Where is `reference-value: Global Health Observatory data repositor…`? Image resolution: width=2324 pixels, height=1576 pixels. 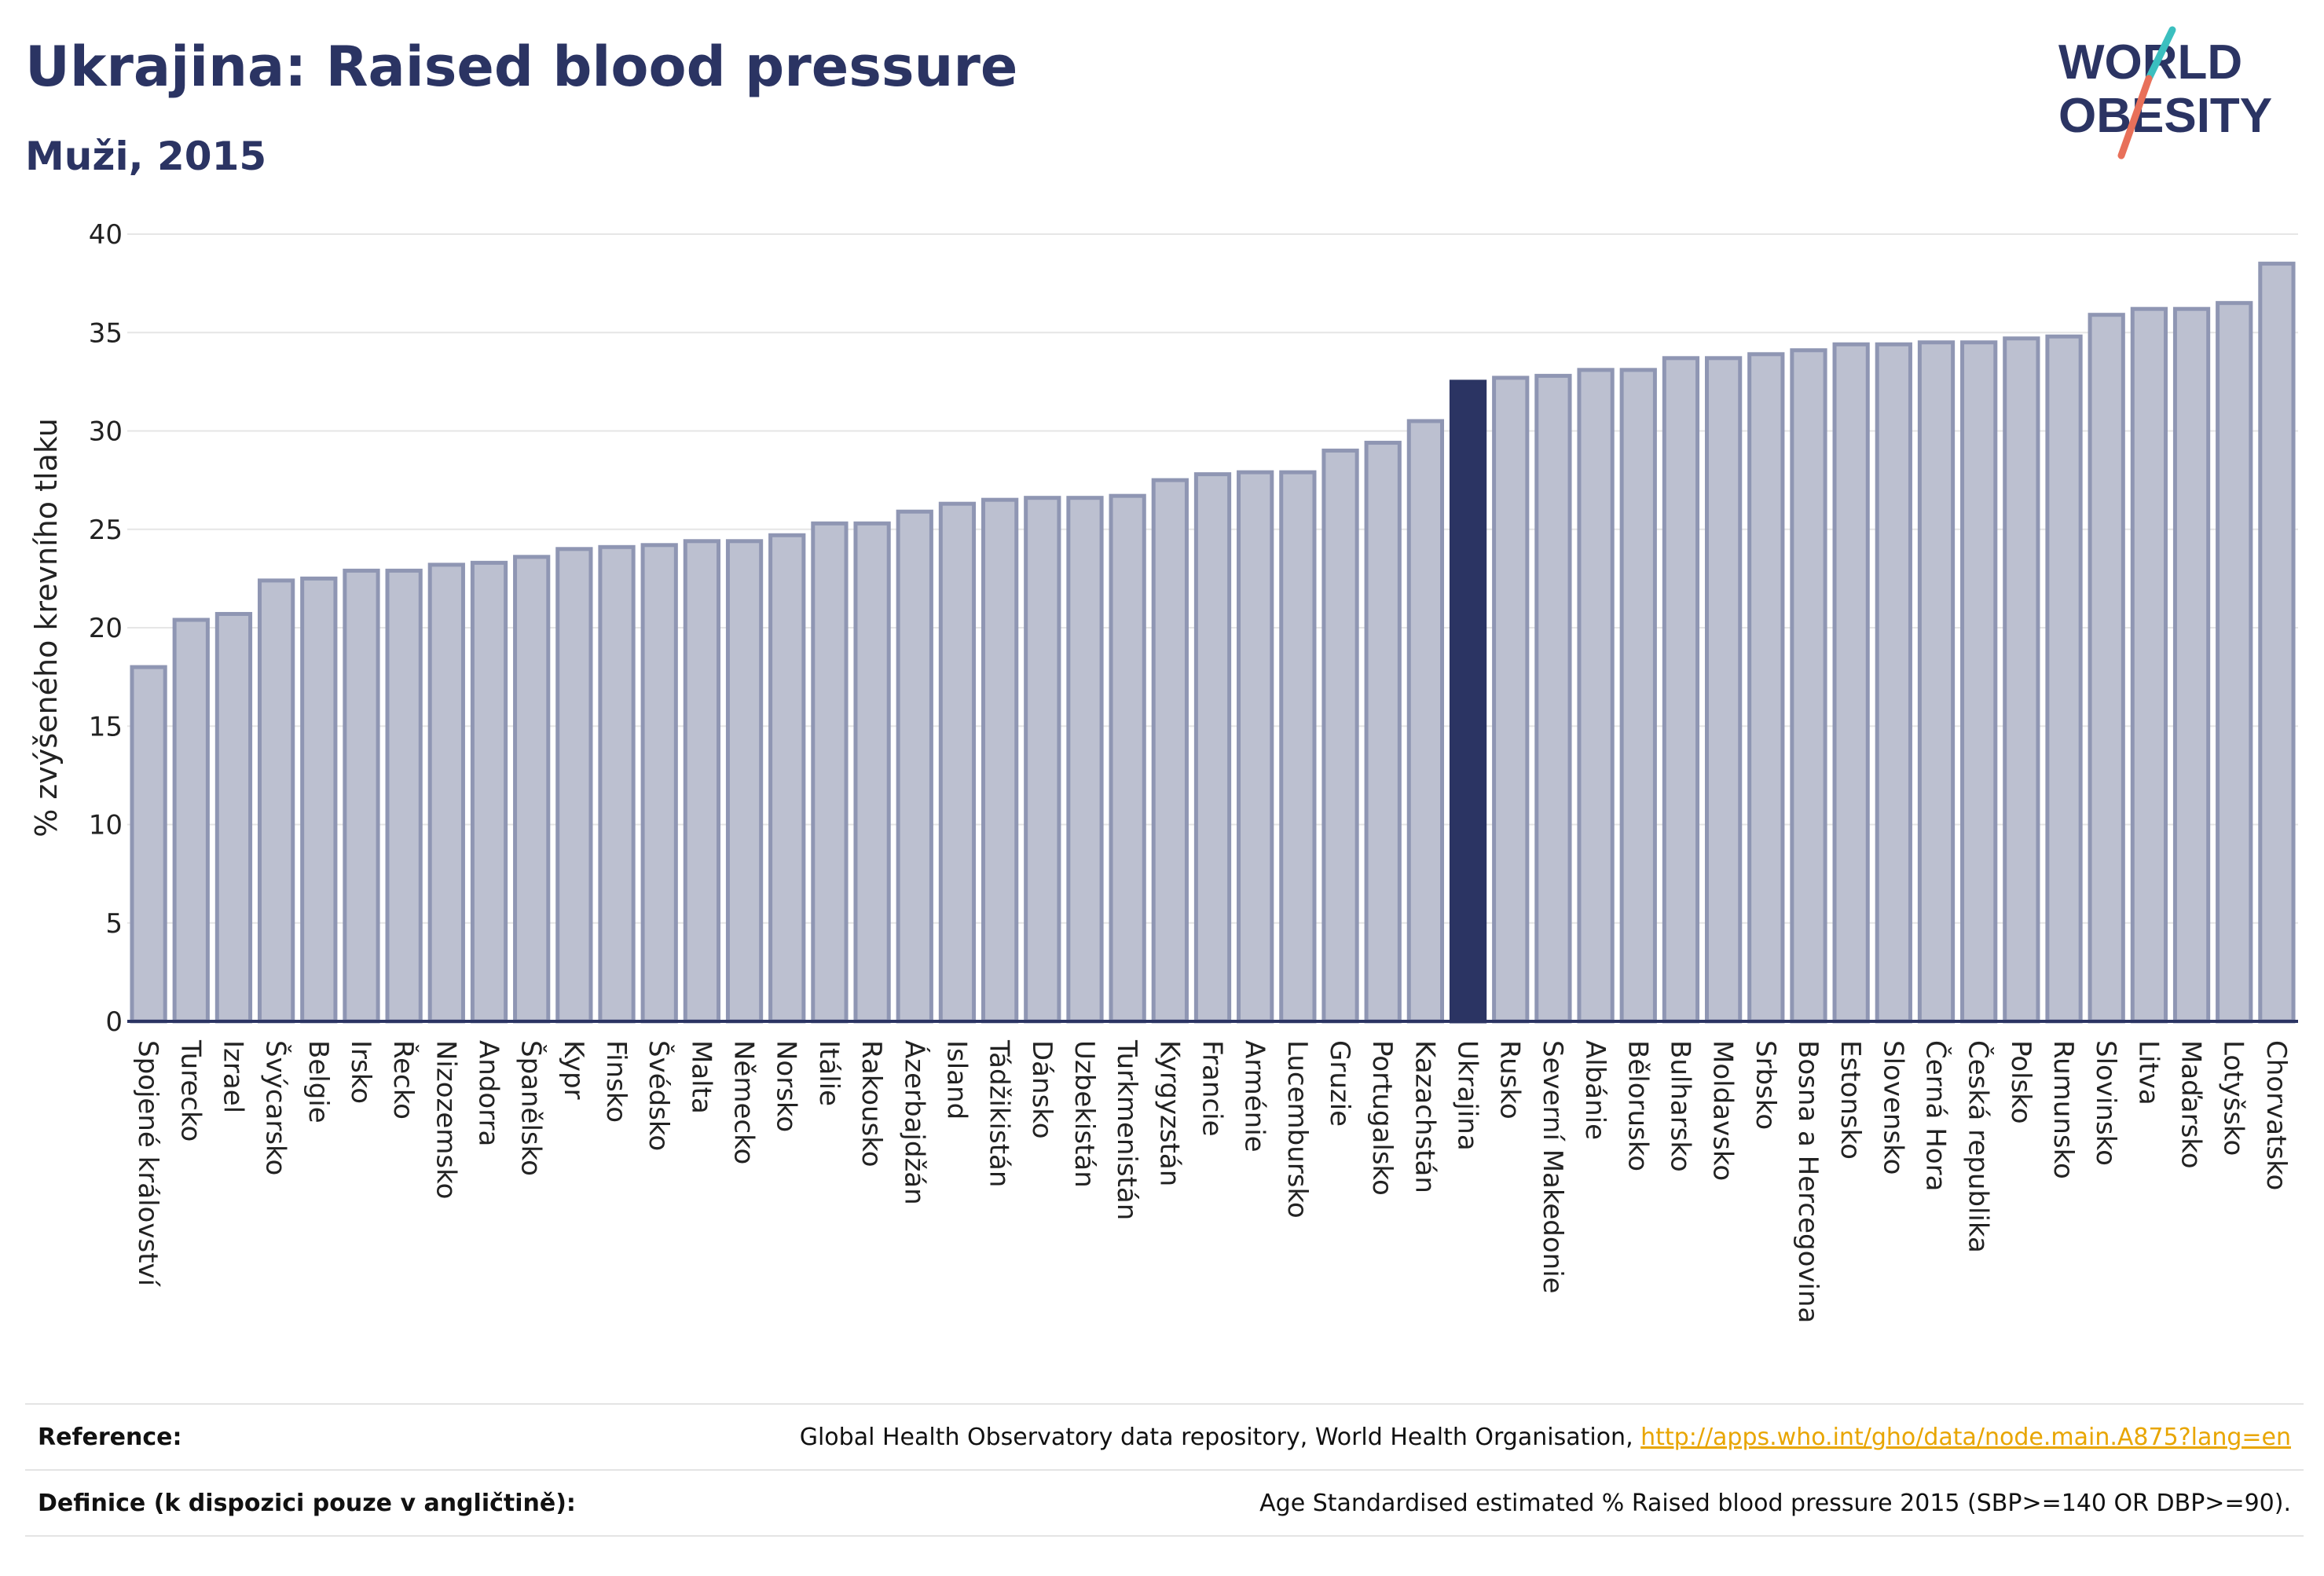
reference-value: Global Health Observatory data repositor… is located at coordinates (1545, 1437).